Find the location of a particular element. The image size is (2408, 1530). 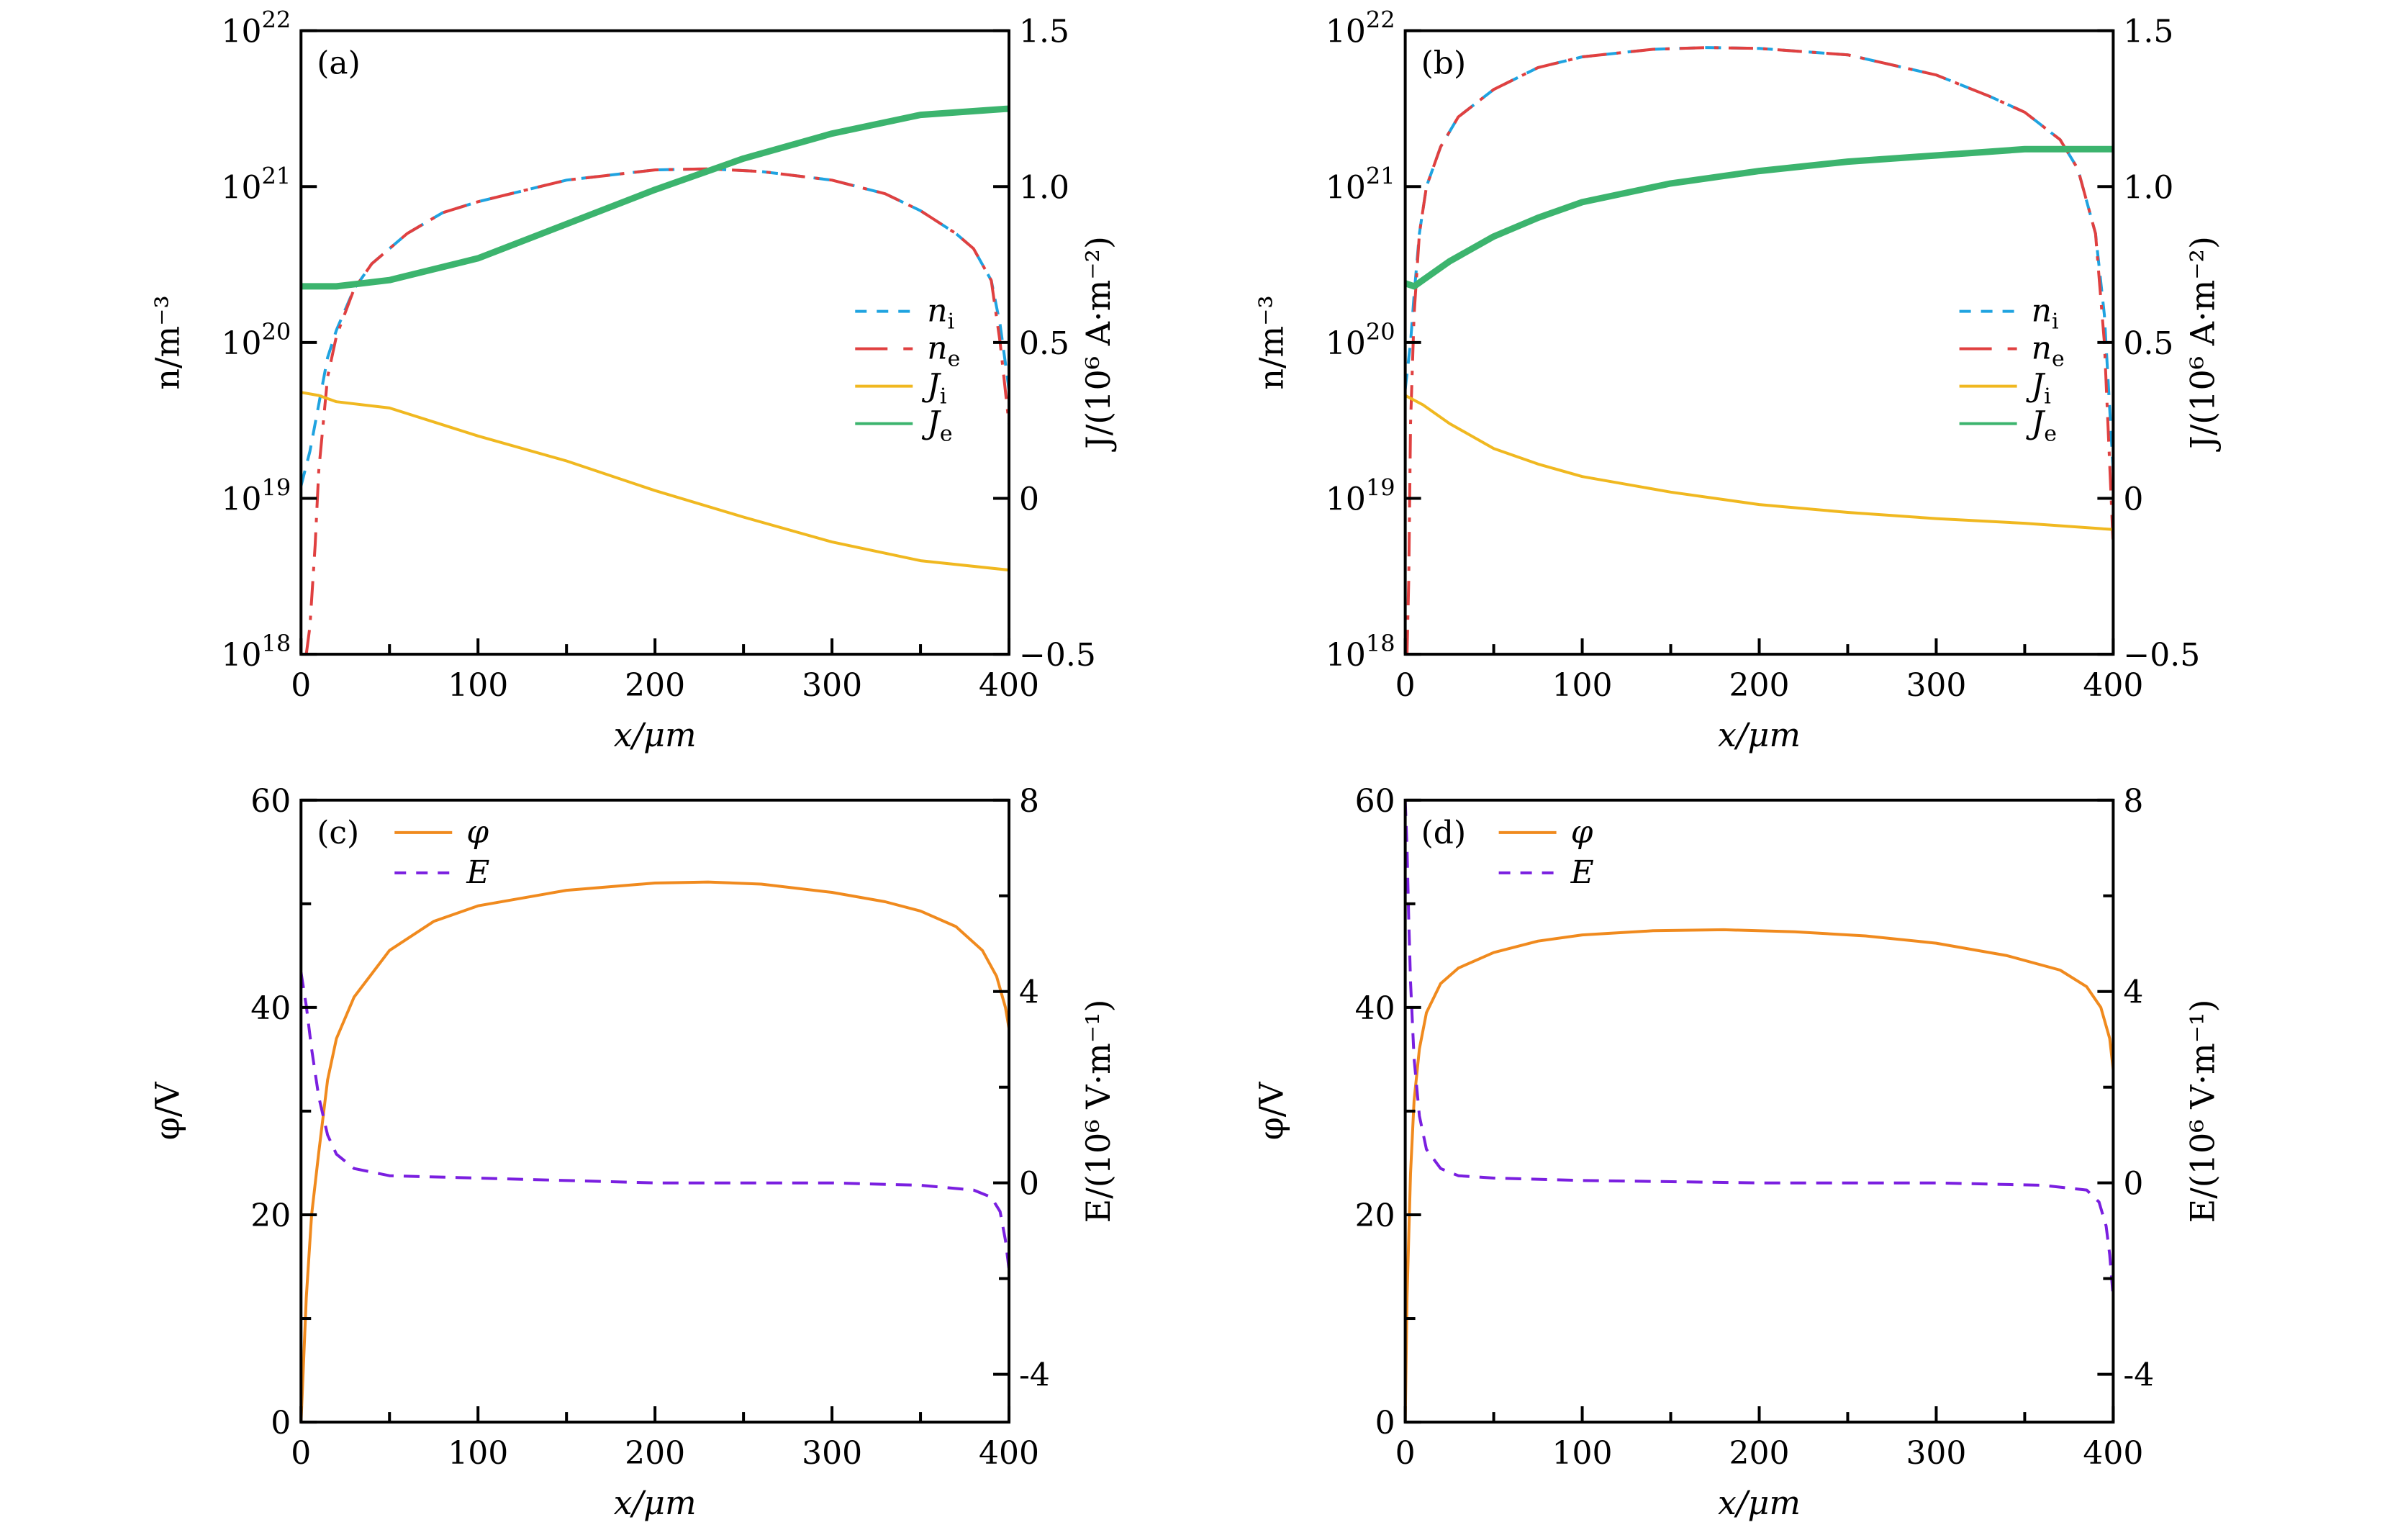

y2-tick-label: -4 is located at coordinates (2138, 1375).